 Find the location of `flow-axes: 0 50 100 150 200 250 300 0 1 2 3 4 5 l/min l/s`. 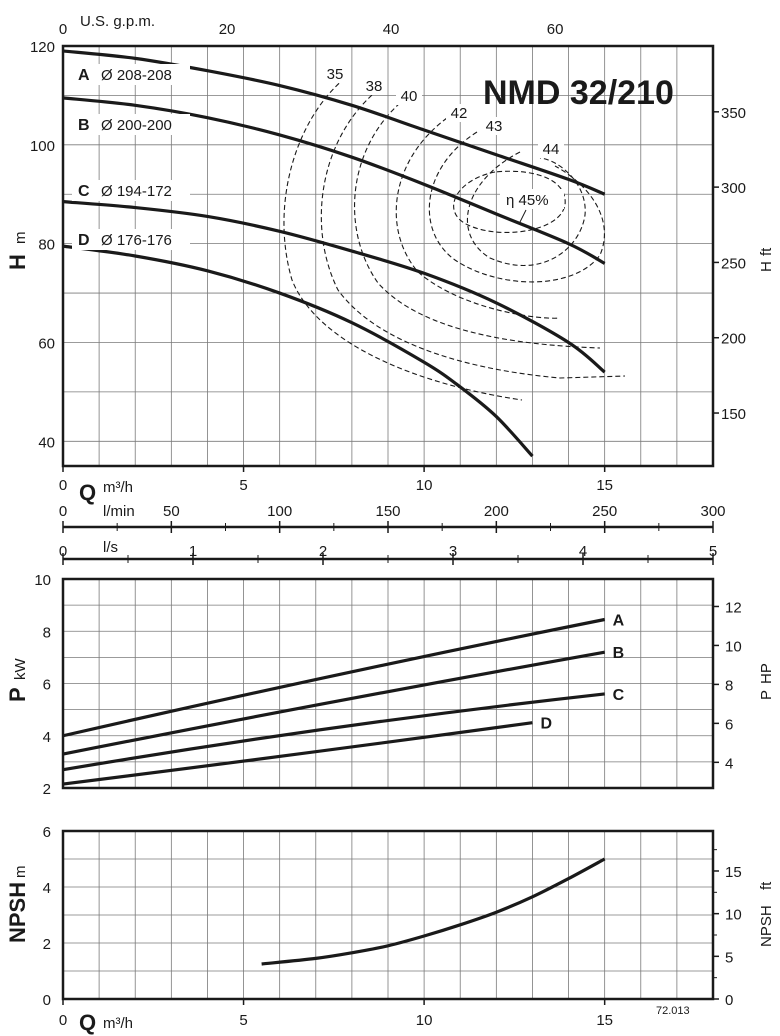

flow-axes: 0 50 100 150 200 250 300 0 1 2 3 4 5 l/min l/s is located at coordinates (392, 534).